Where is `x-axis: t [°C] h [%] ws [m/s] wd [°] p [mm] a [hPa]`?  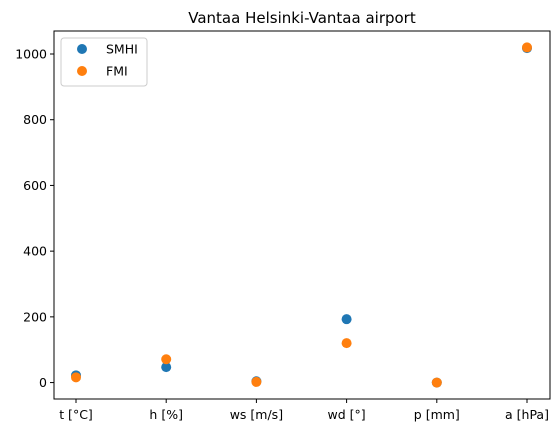
x-axis: t [°C] h [%] ws [m/s] wd [°] p [mm] a [hPa] is located at coordinates (304, 410).